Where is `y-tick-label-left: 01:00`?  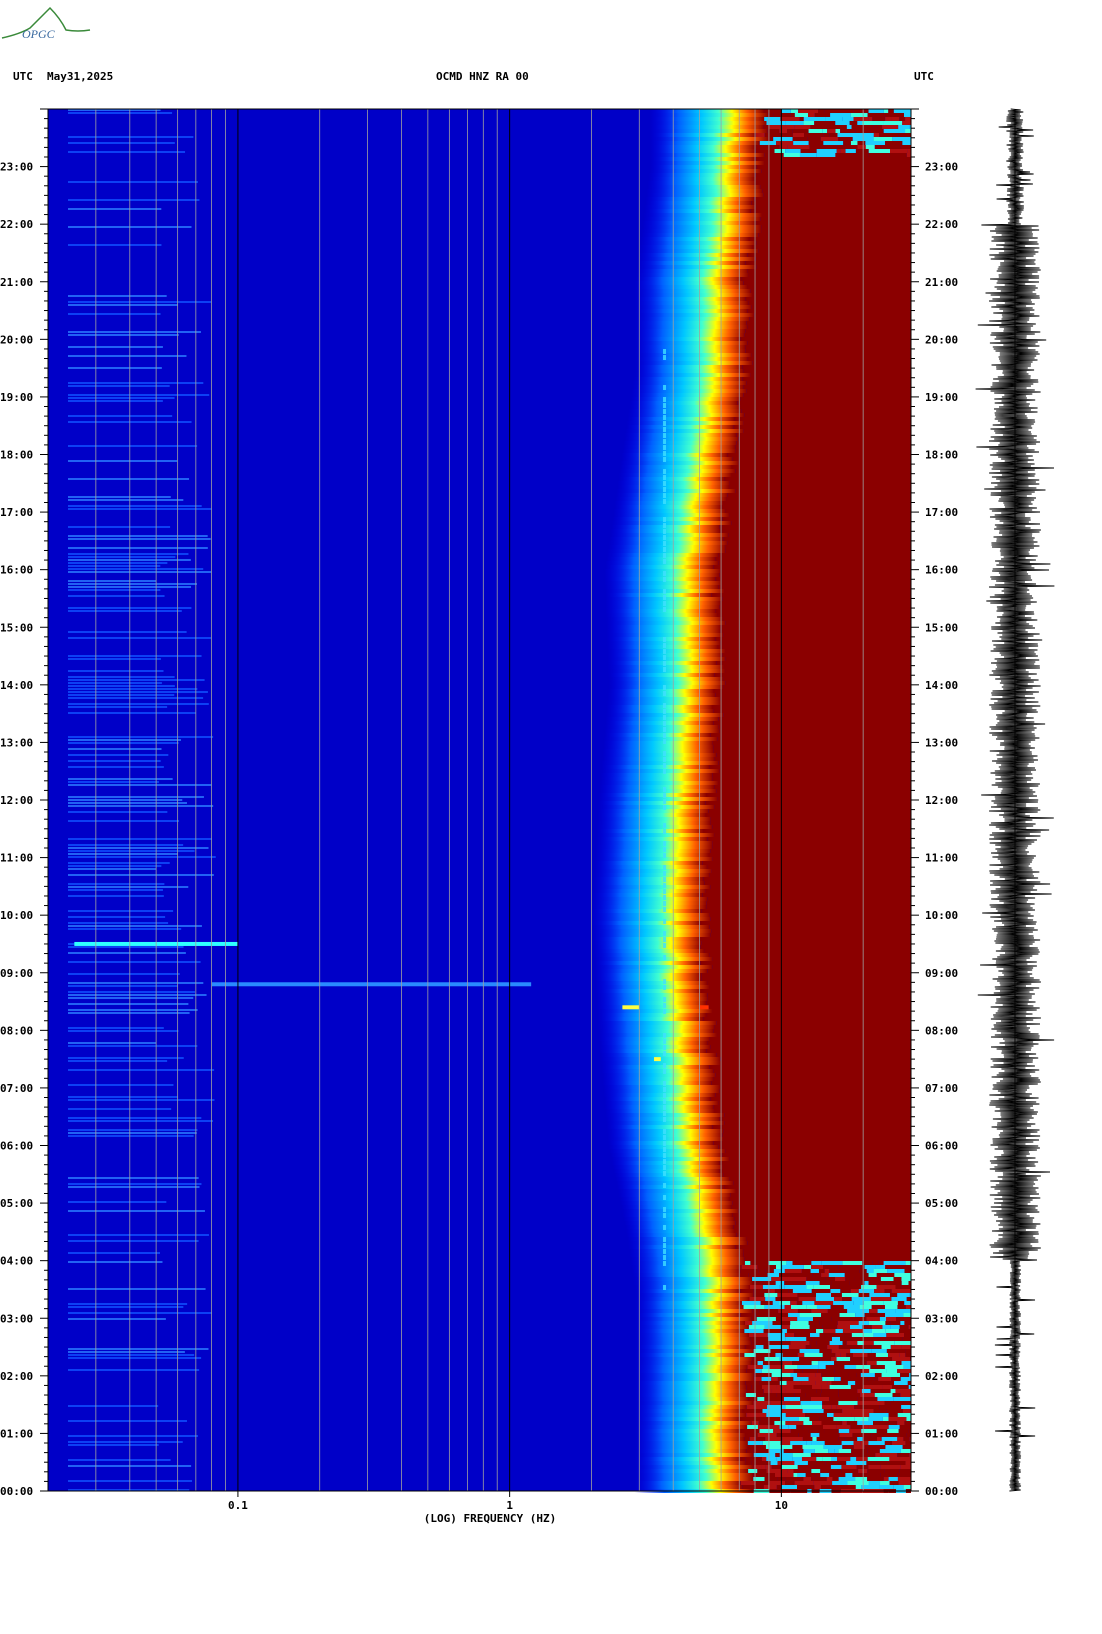 y-tick-label-left: 01:00 is located at coordinates (16, 1433).